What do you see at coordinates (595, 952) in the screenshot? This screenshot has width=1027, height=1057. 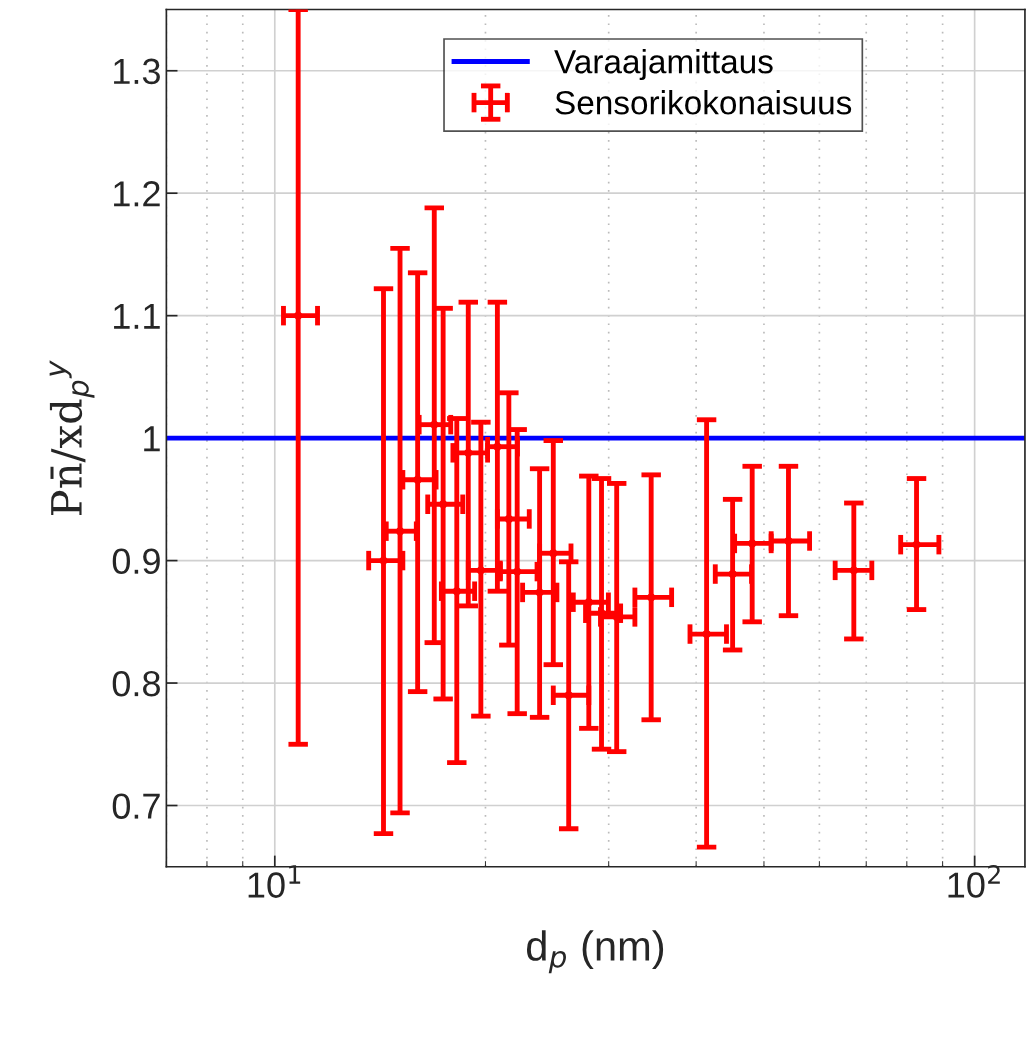 I see `x-axis-title: d$_{p}$ (nm)` at bounding box center [595, 952].